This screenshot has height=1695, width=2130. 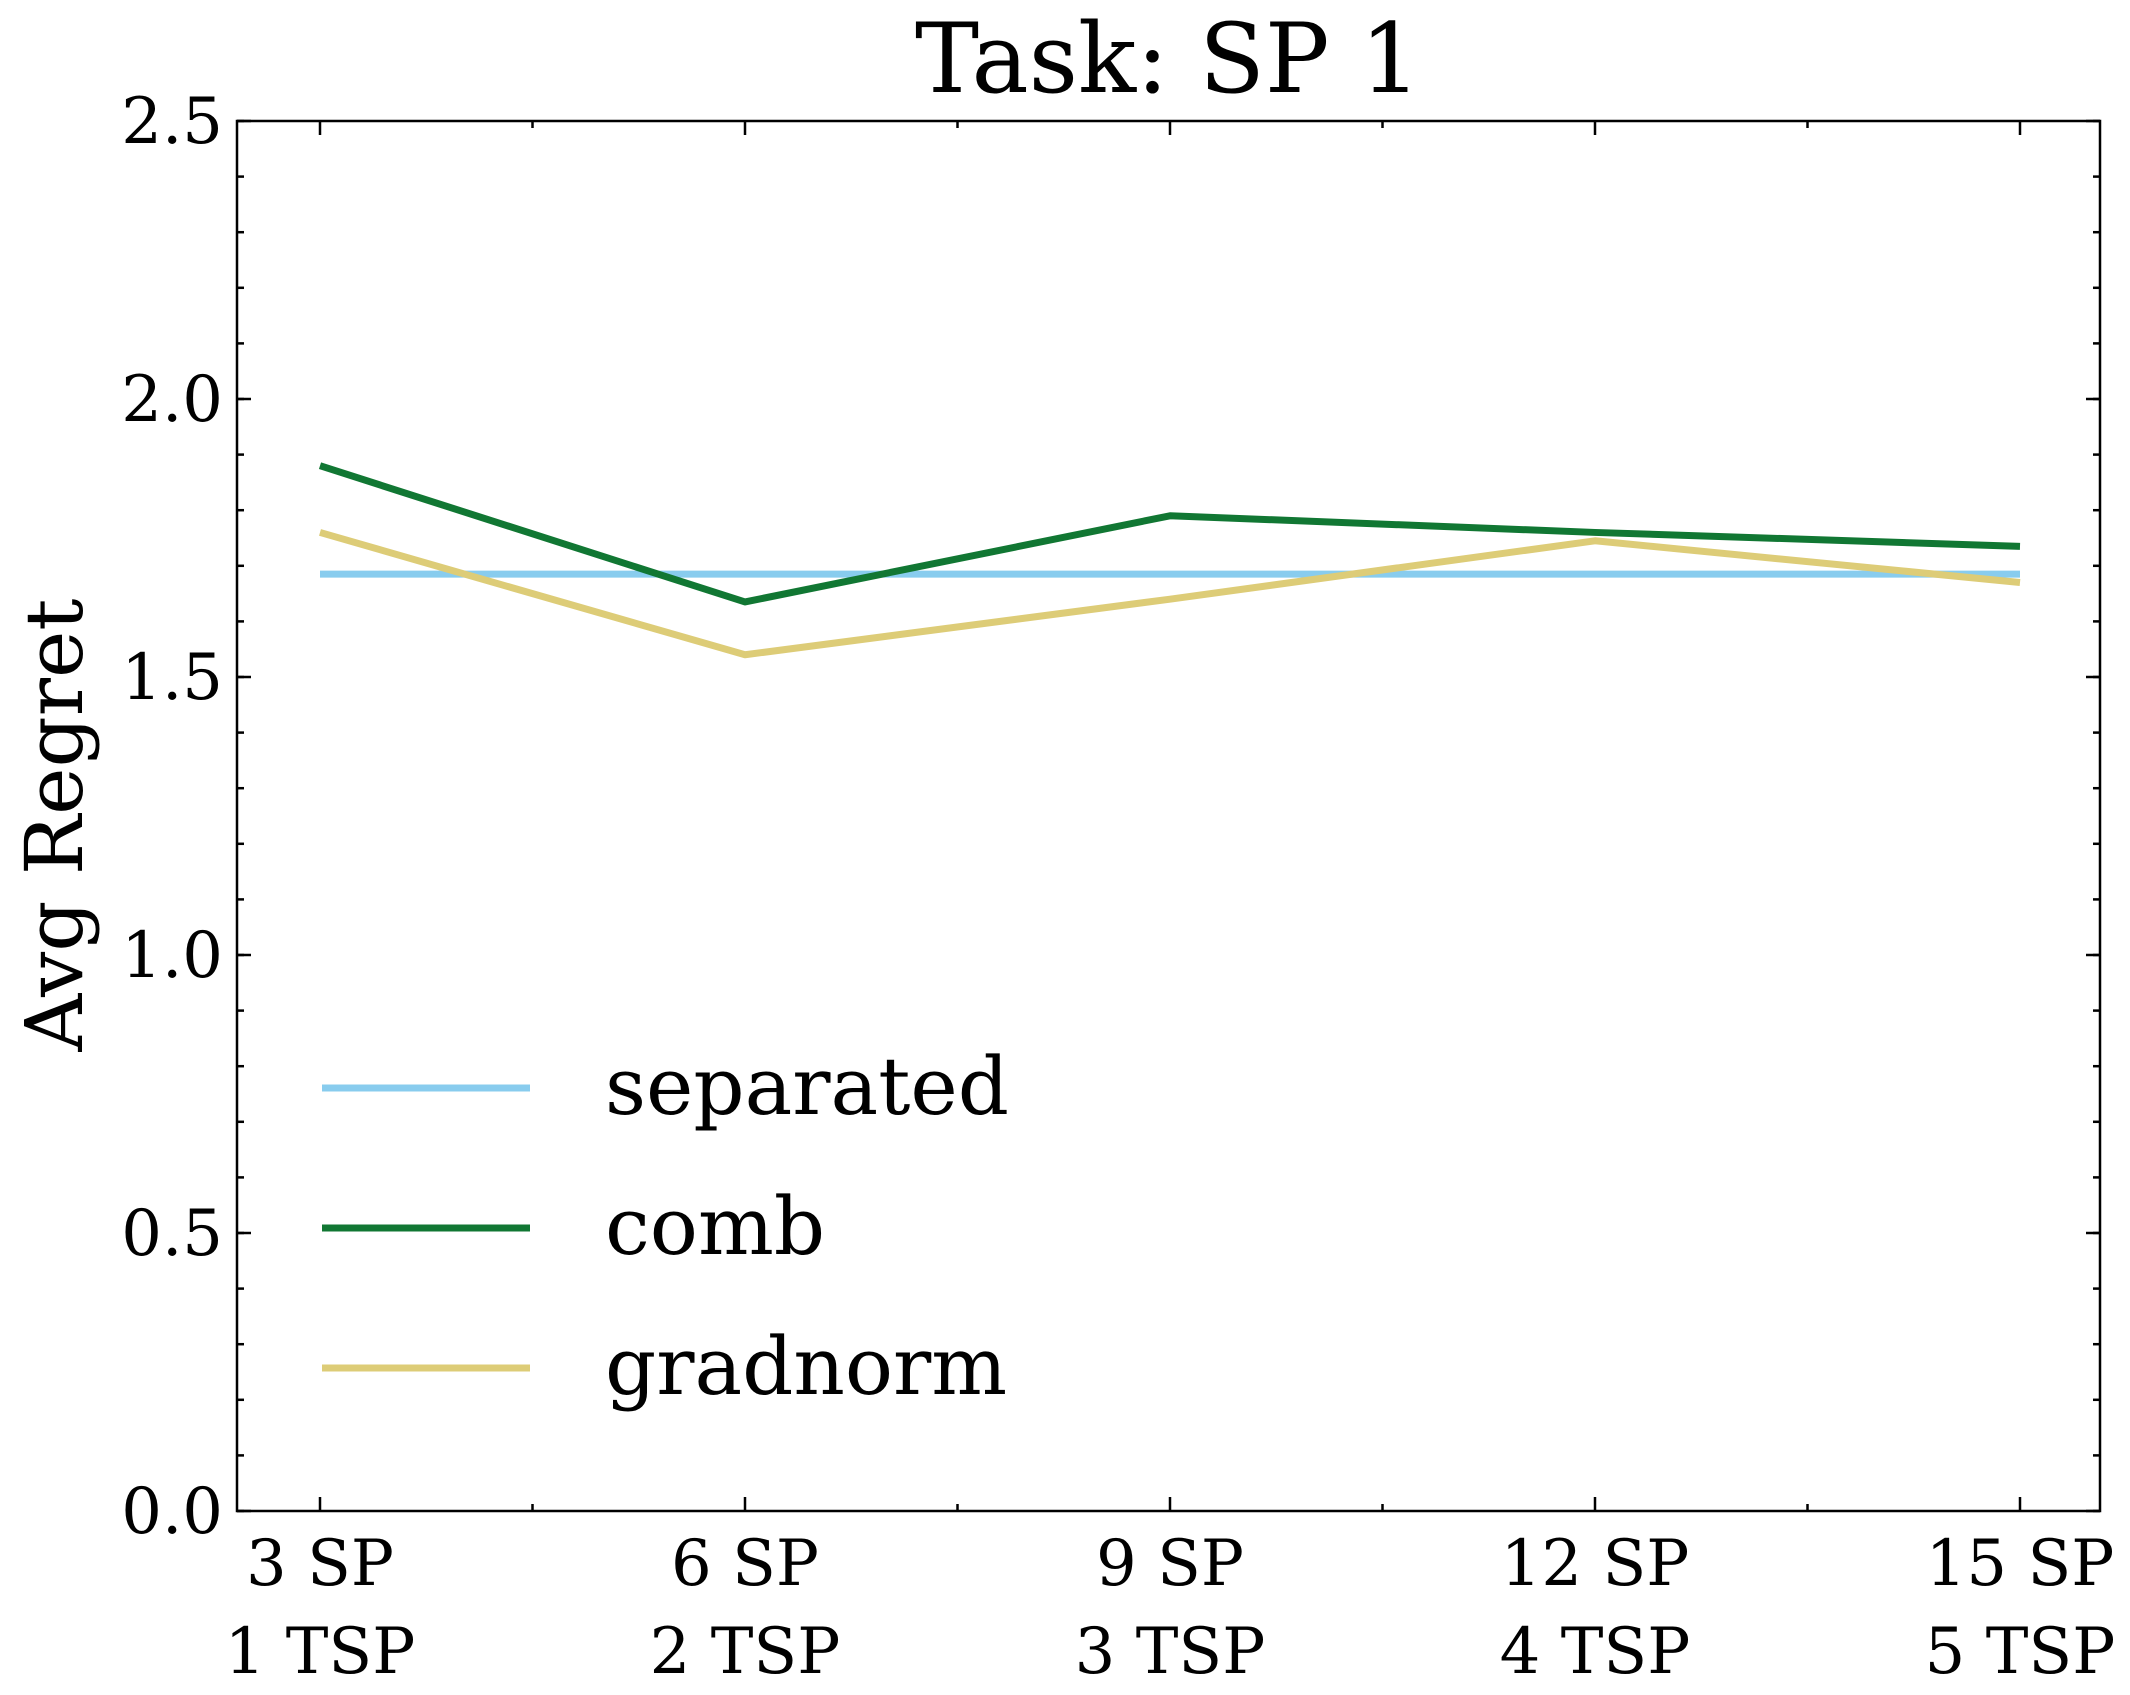 What do you see at coordinates (172, 678) in the screenshot?
I see `y-tick-label: 1.5` at bounding box center [172, 678].